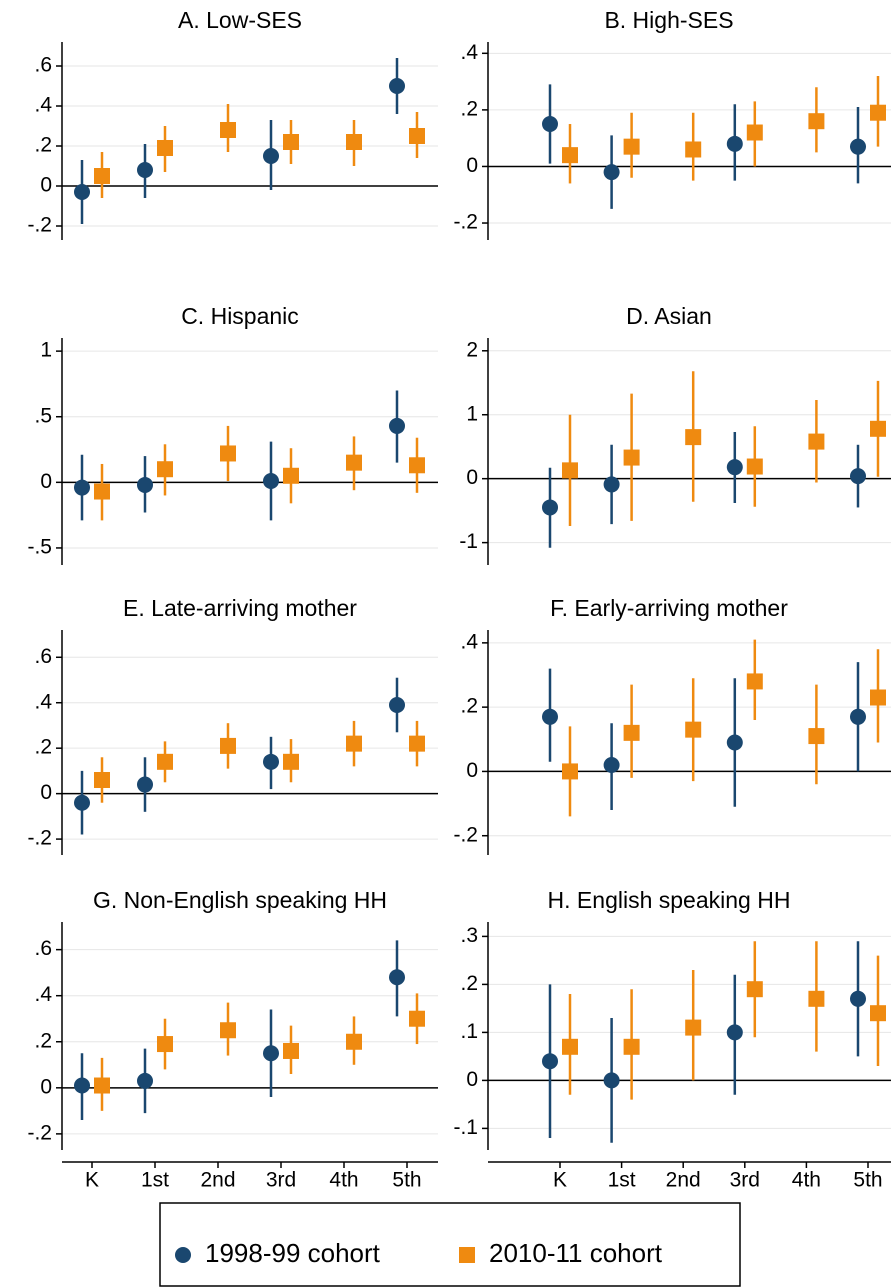 The image size is (891, 1287). I want to click on x-tick-label: K, so click(92, 1180).